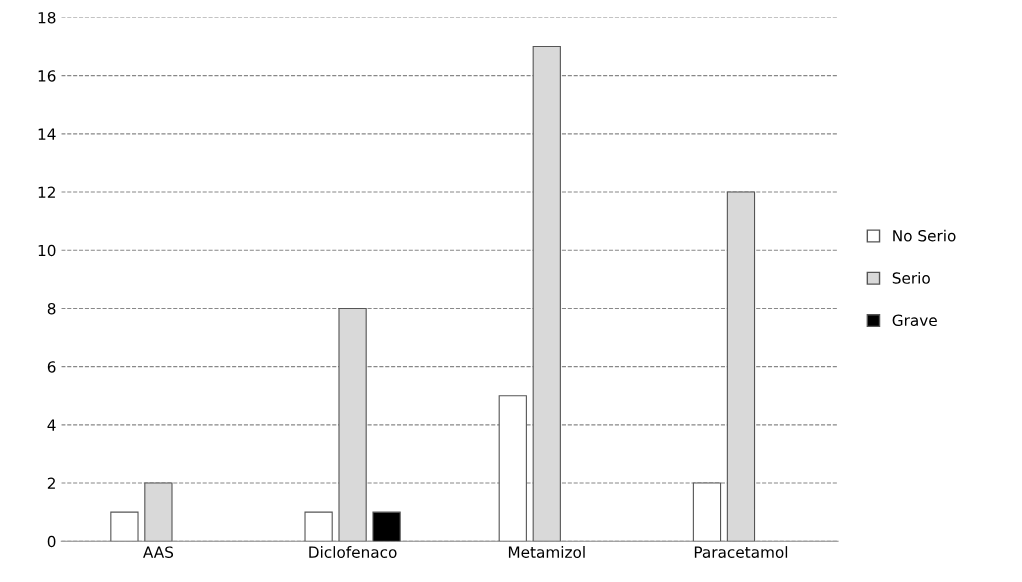 The image size is (1022, 582). What do you see at coordinates (51, 308) in the screenshot?
I see `y-tick-label: 8` at bounding box center [51, 308].